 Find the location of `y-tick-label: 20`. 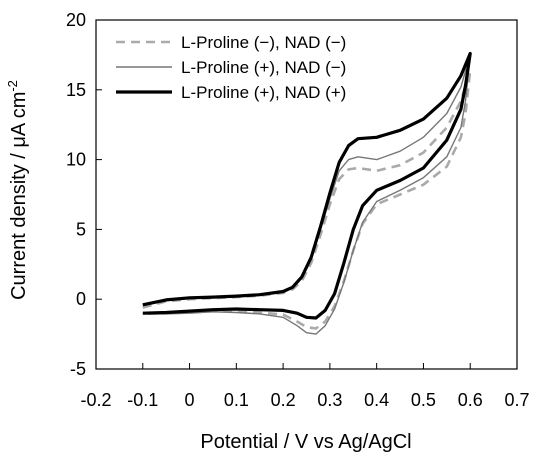

y-tick-label: 20 is located at coordinates (76, 20).